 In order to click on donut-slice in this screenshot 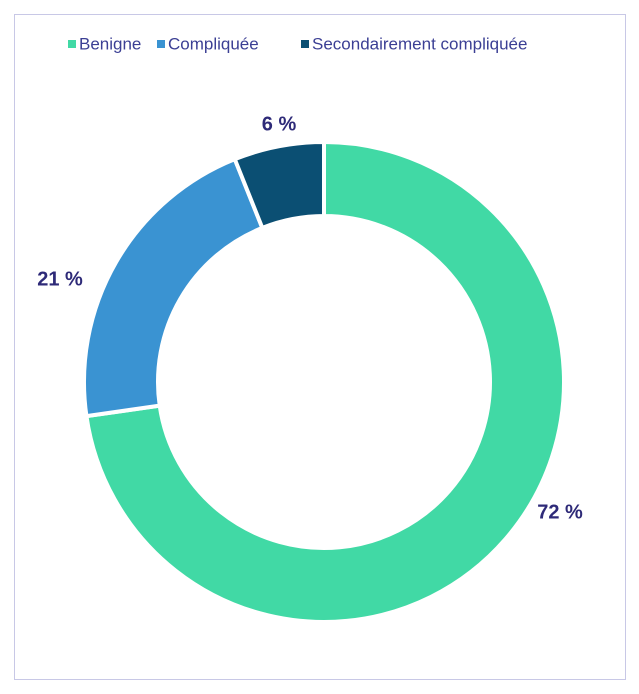, I will do `click(279, 185)`.